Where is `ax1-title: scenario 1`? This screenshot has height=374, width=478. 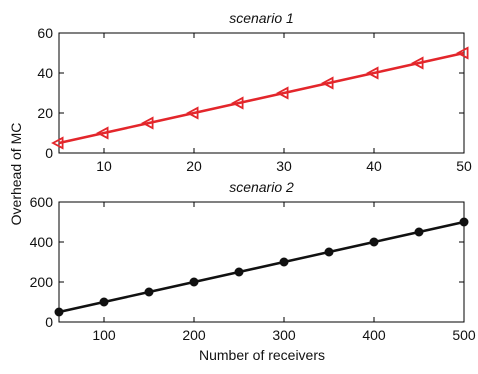
ax1-title: scenario 1 is located at coordinates (261, 18).